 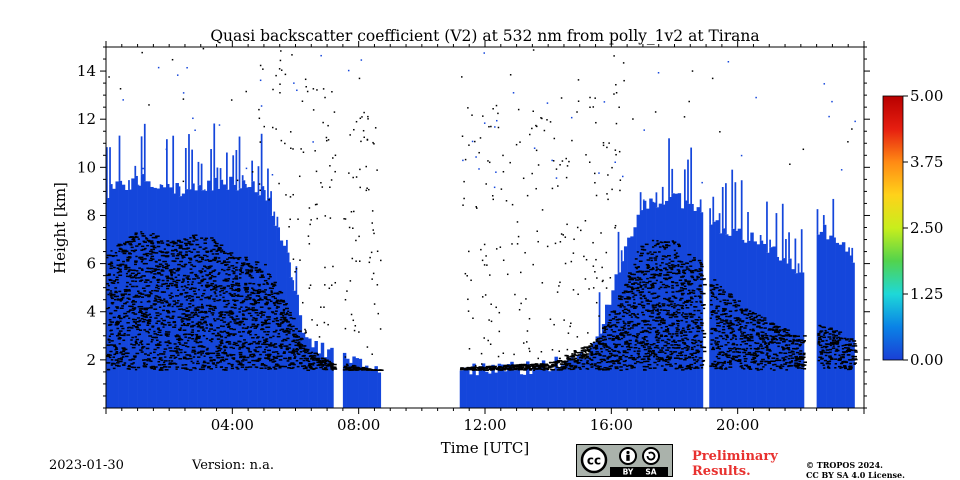 What do you see at coordinates (161, 296) in the screenshot?
I see `signal-column` at bounding box center [161, 296].